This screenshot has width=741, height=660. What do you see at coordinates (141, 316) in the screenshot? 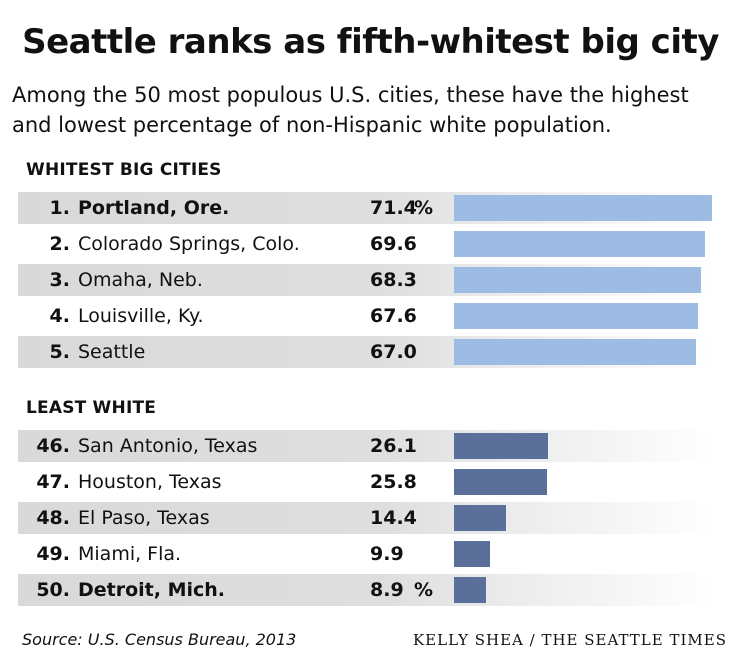
I see `city-label: Louisville, Ky.` at bounding box center [141, 316].